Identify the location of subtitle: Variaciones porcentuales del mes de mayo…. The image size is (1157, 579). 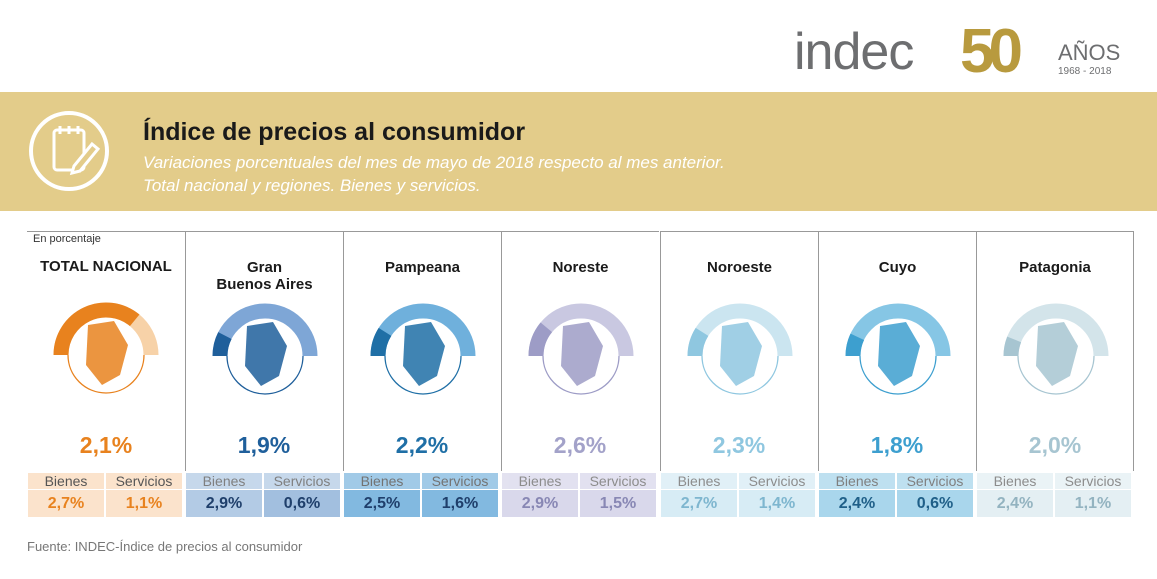
(434, 162).